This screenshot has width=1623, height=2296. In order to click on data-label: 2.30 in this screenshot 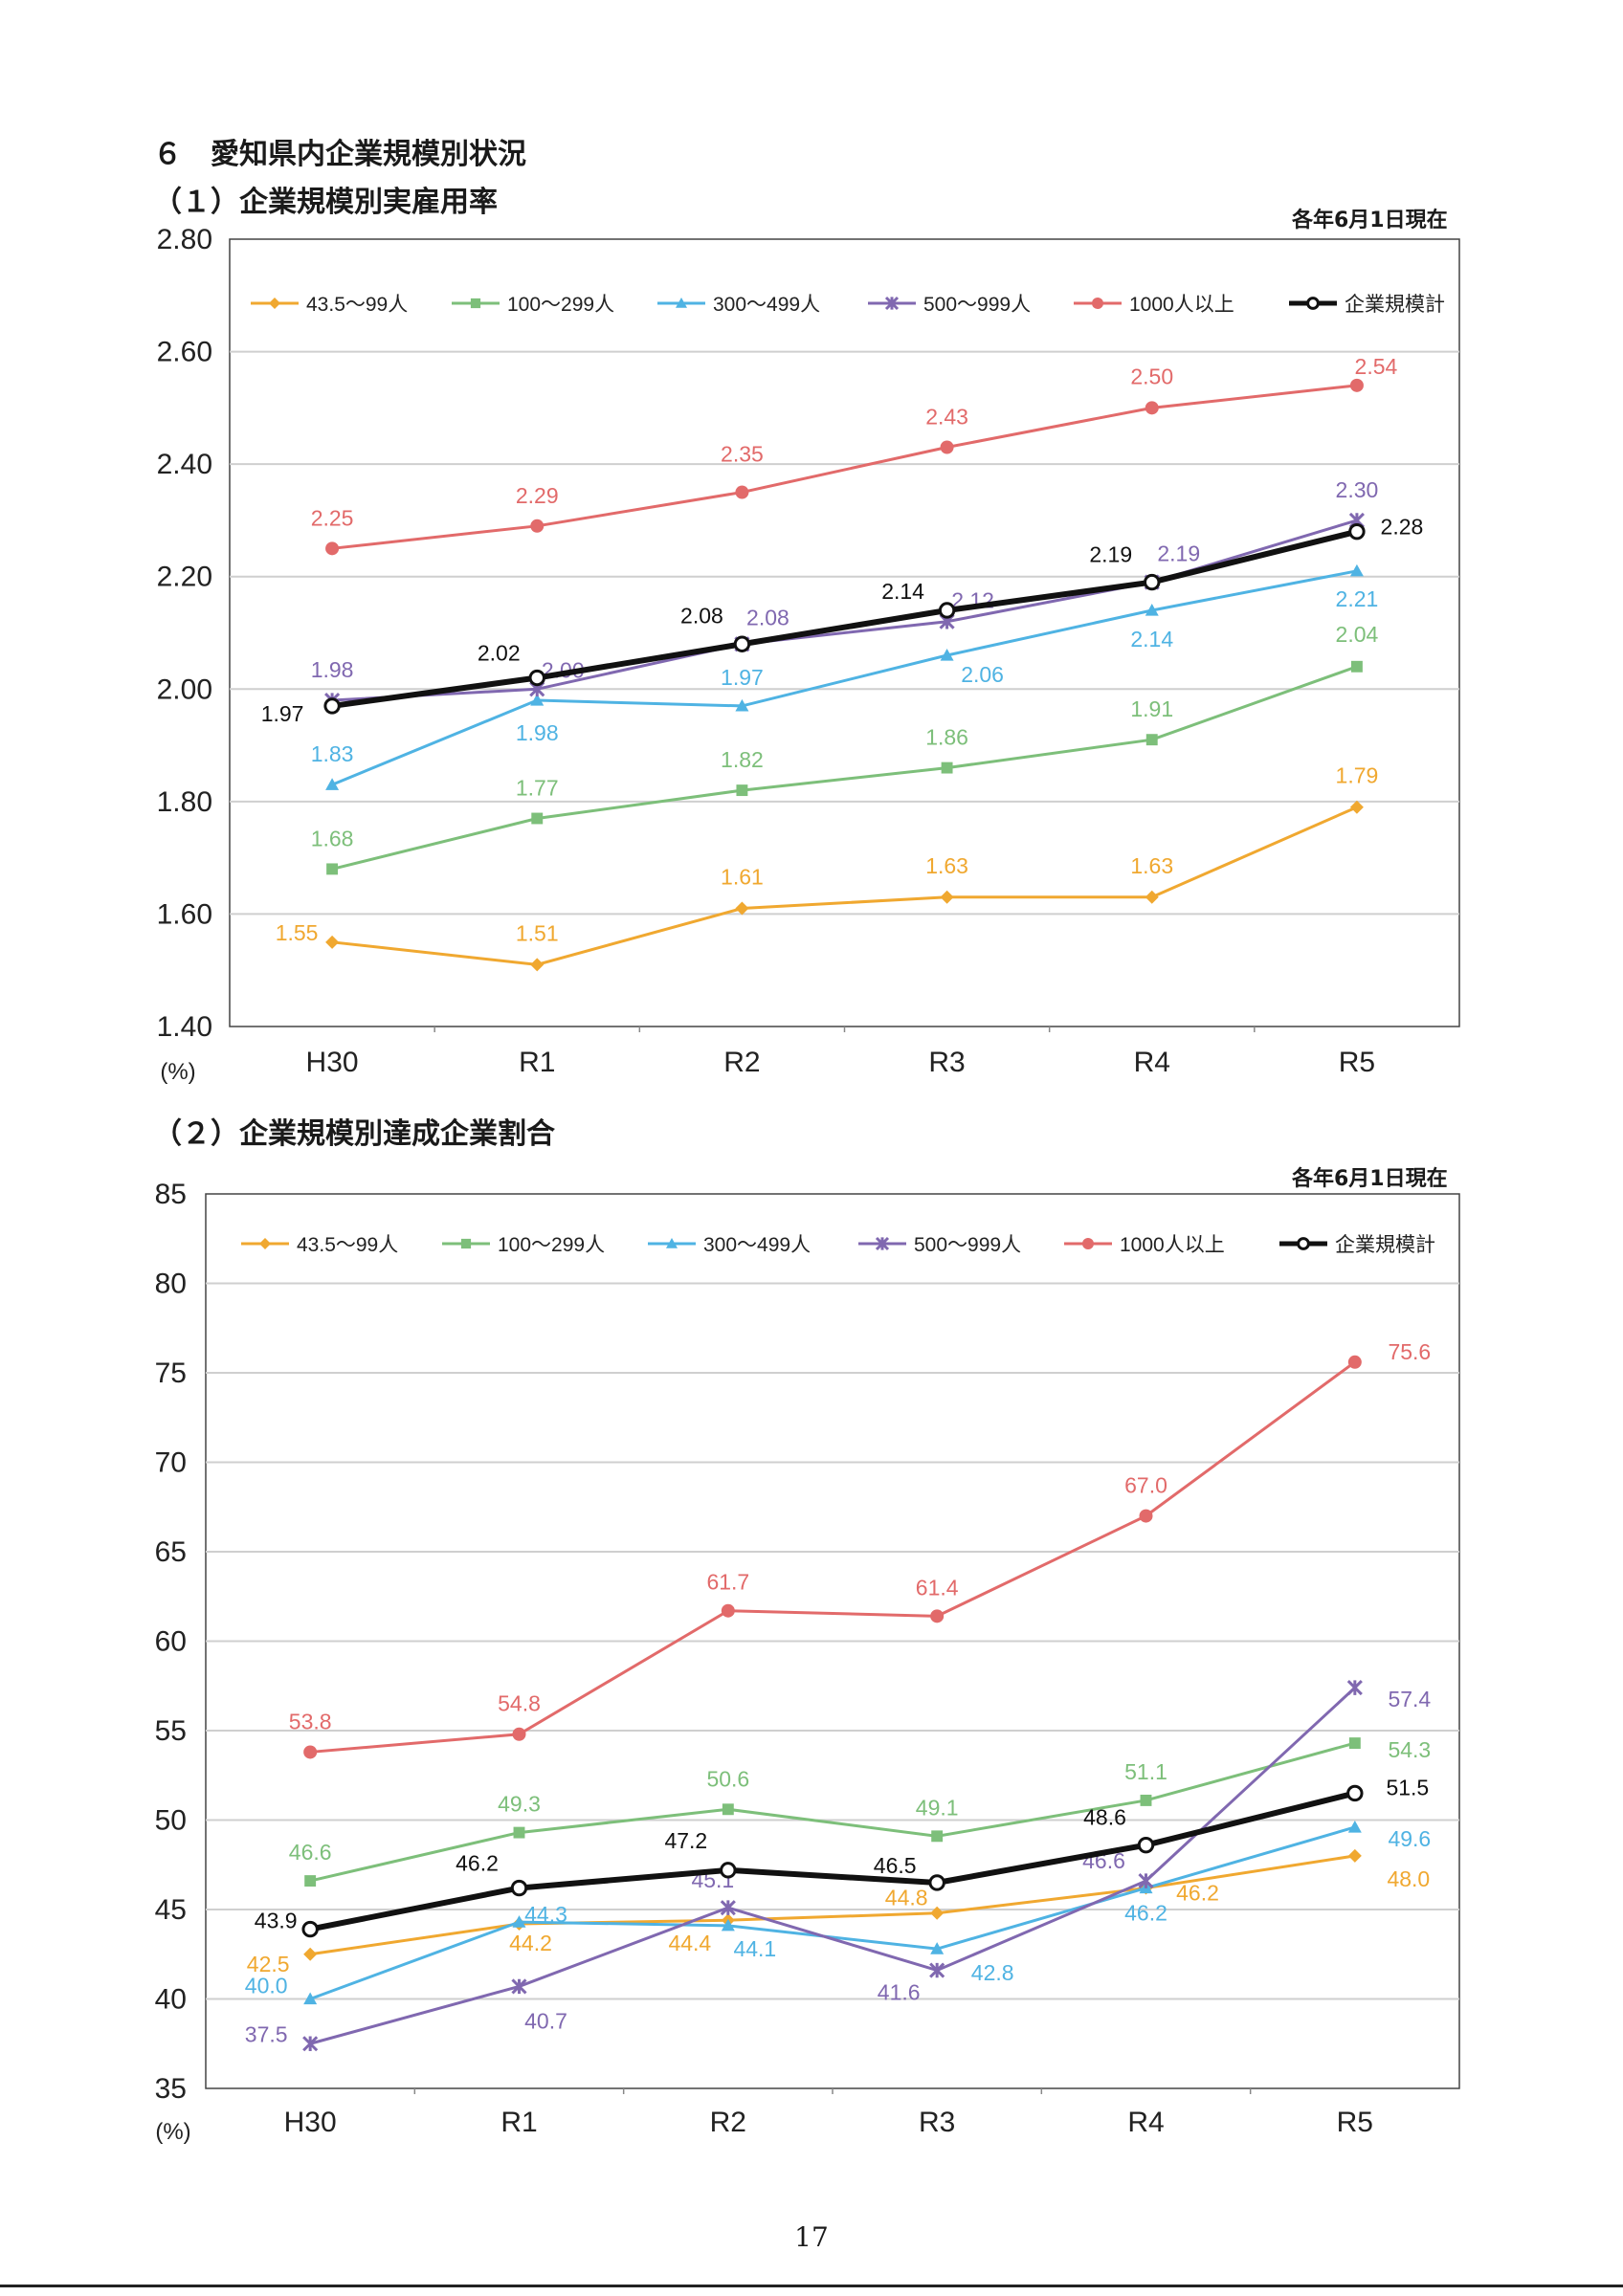, I will do `click(1357, 489)`.